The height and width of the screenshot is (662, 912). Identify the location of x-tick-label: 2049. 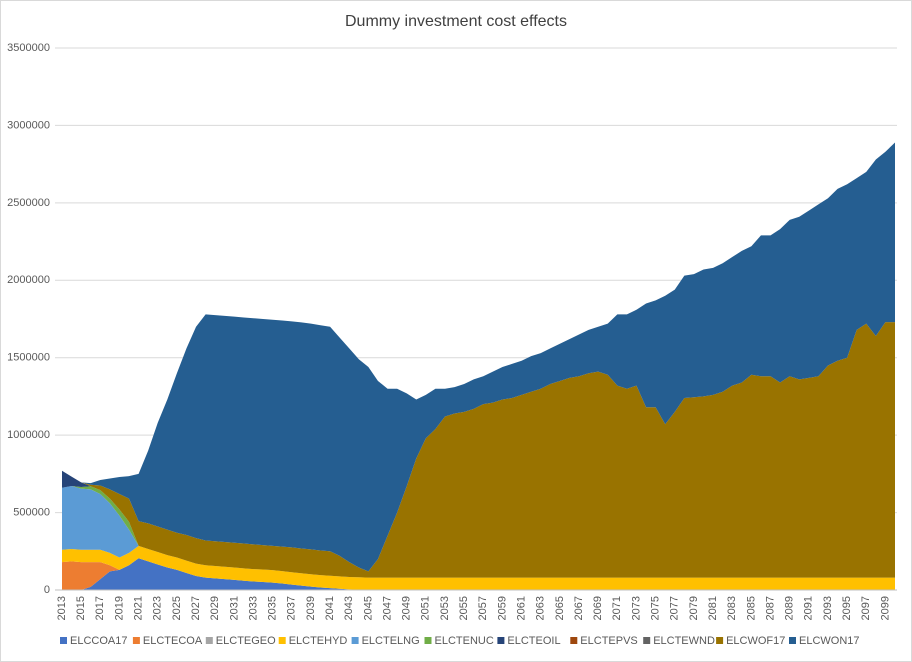
(407, 608).